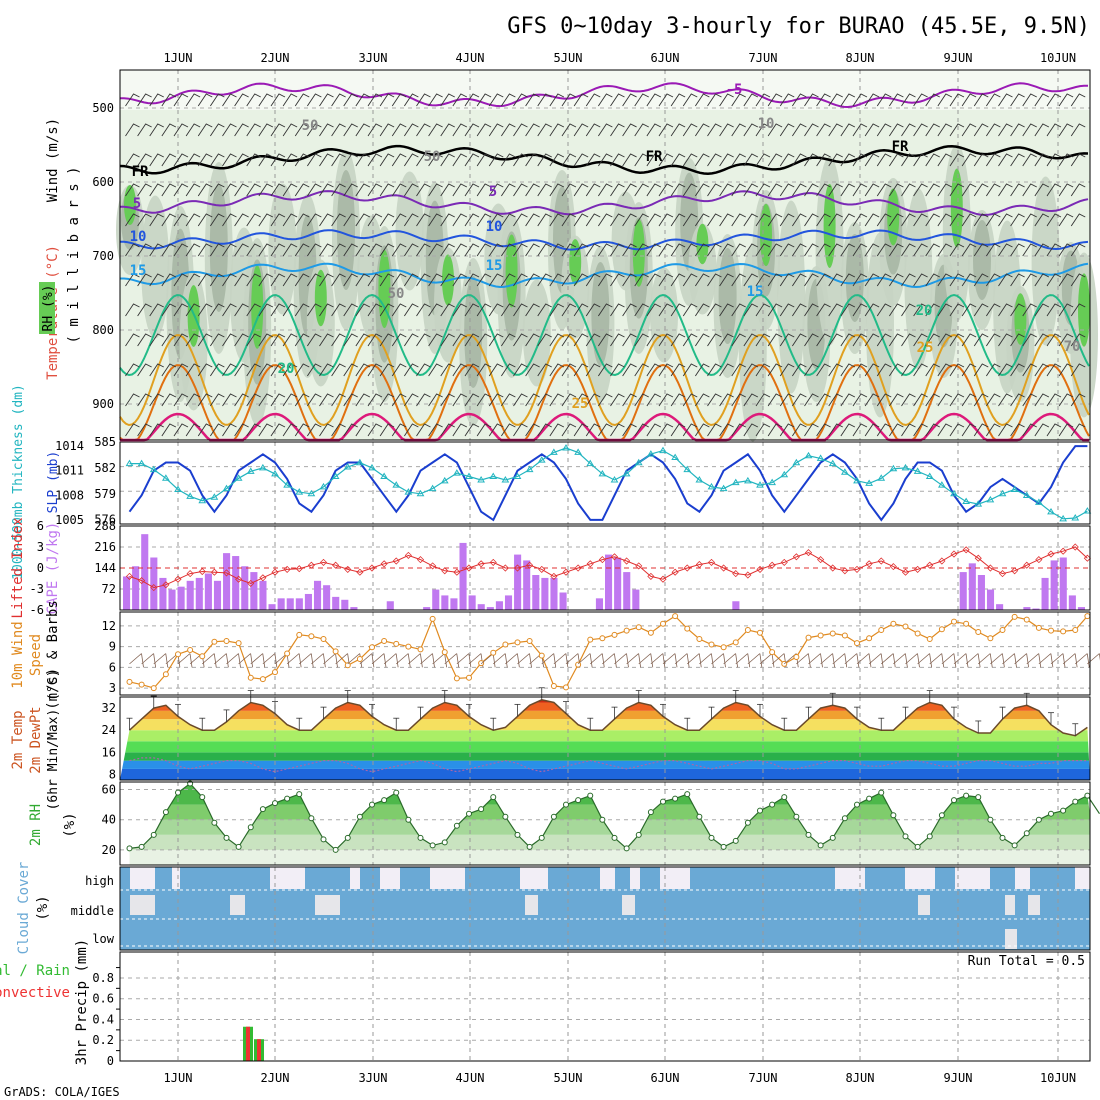 The width and height of the screenshot is (1100, 1100). Describe the element at coordinates (390, 878) in the screenshot. I see `cloud-clear-high` at that location.